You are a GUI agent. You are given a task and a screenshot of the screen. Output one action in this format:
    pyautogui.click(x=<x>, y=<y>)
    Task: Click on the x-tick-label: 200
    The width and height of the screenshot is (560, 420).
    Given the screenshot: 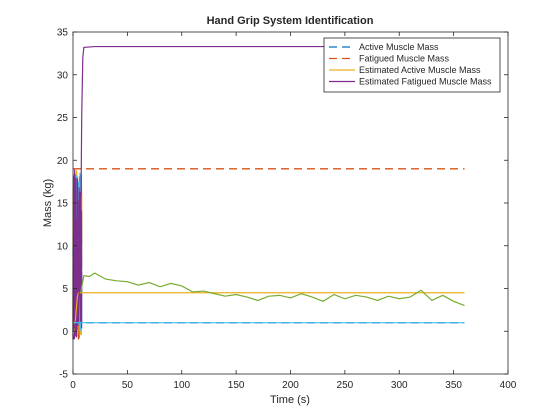 What is the action you would take?
    pyautogui.click(x=290, y=385)
    